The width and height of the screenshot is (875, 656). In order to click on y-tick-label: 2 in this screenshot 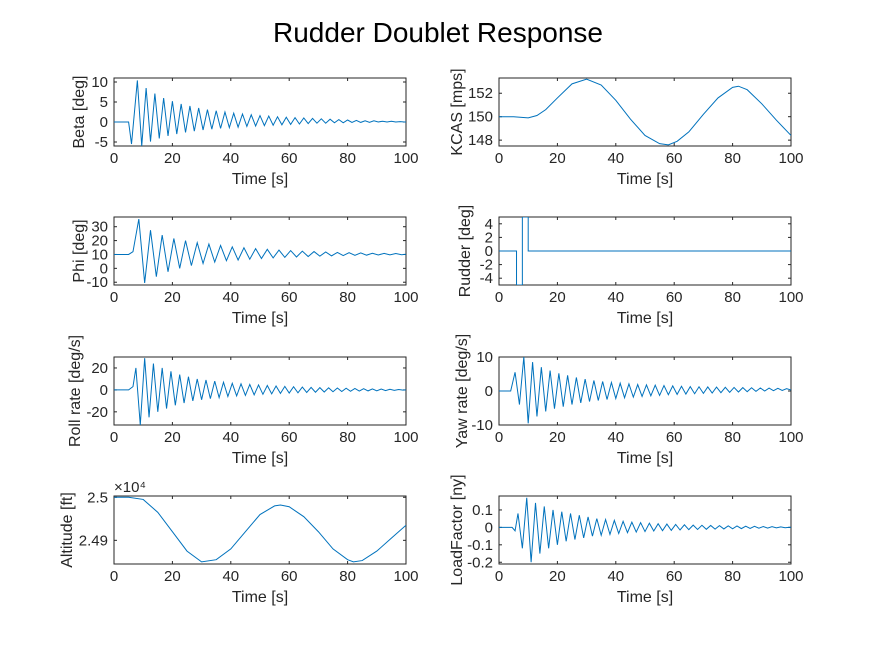, I will do `click(489, 237)`.